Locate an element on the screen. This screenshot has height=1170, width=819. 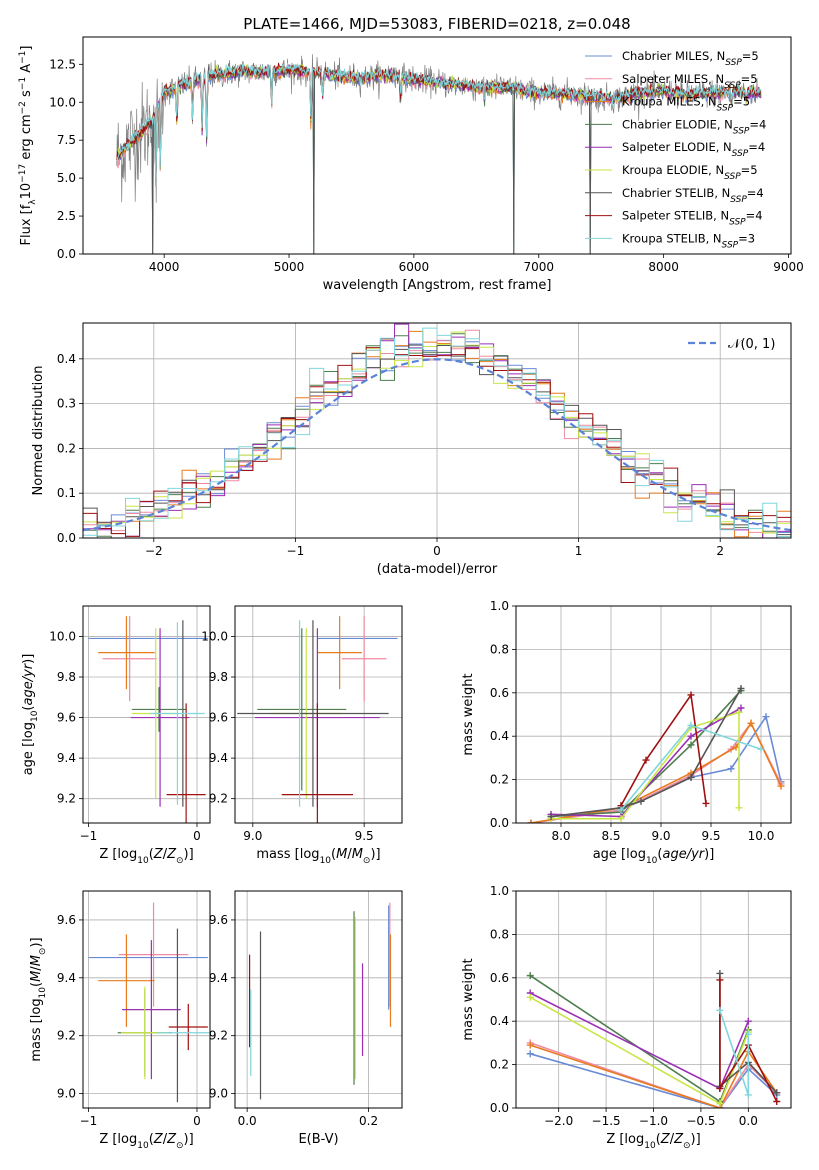
x-axis-label: mass [log10(M/M⊙)] is located at coordinates (318, 856).